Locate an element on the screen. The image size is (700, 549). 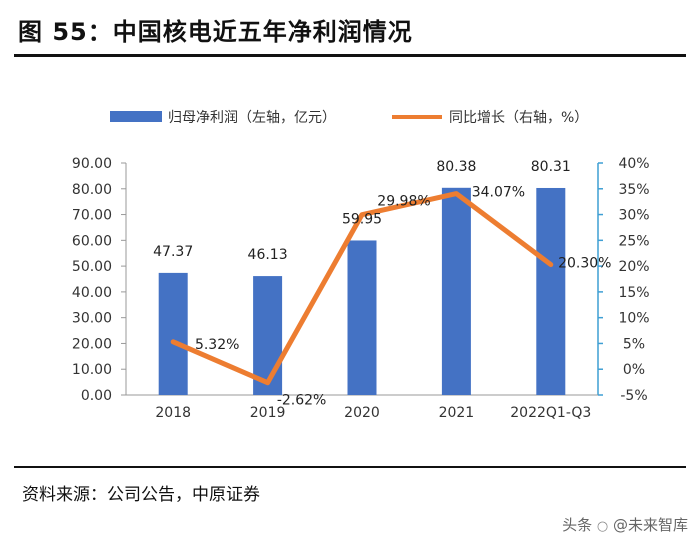
bar-value-label: 46.13 is located at coordinates (268, 255).